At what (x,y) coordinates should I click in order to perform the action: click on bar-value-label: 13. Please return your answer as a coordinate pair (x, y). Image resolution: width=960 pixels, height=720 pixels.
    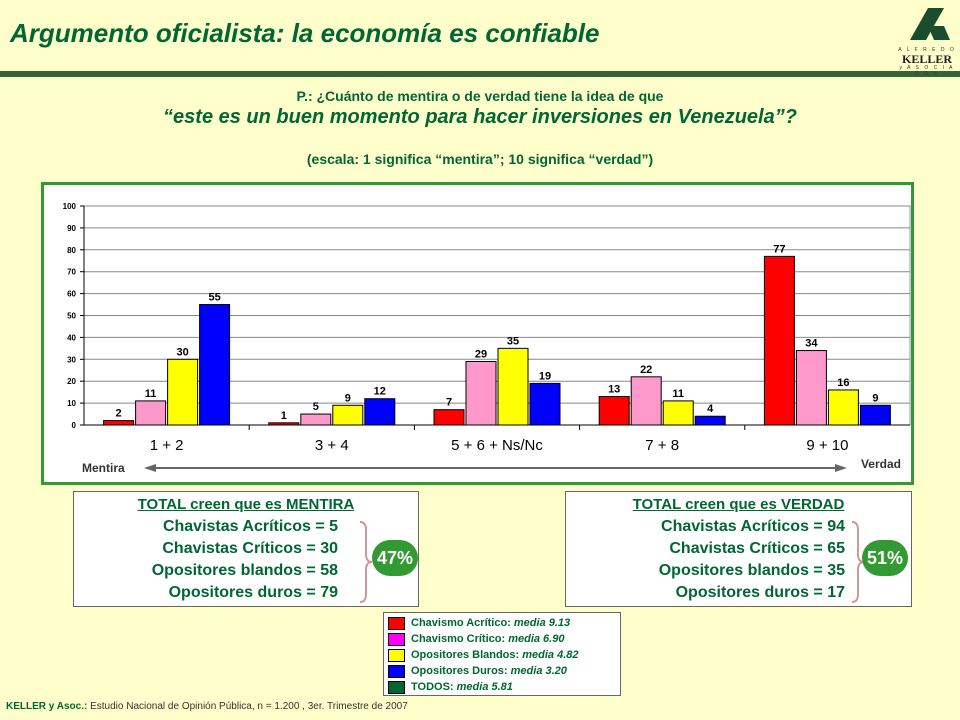
    Looking at the image, I should click on (614, 390).